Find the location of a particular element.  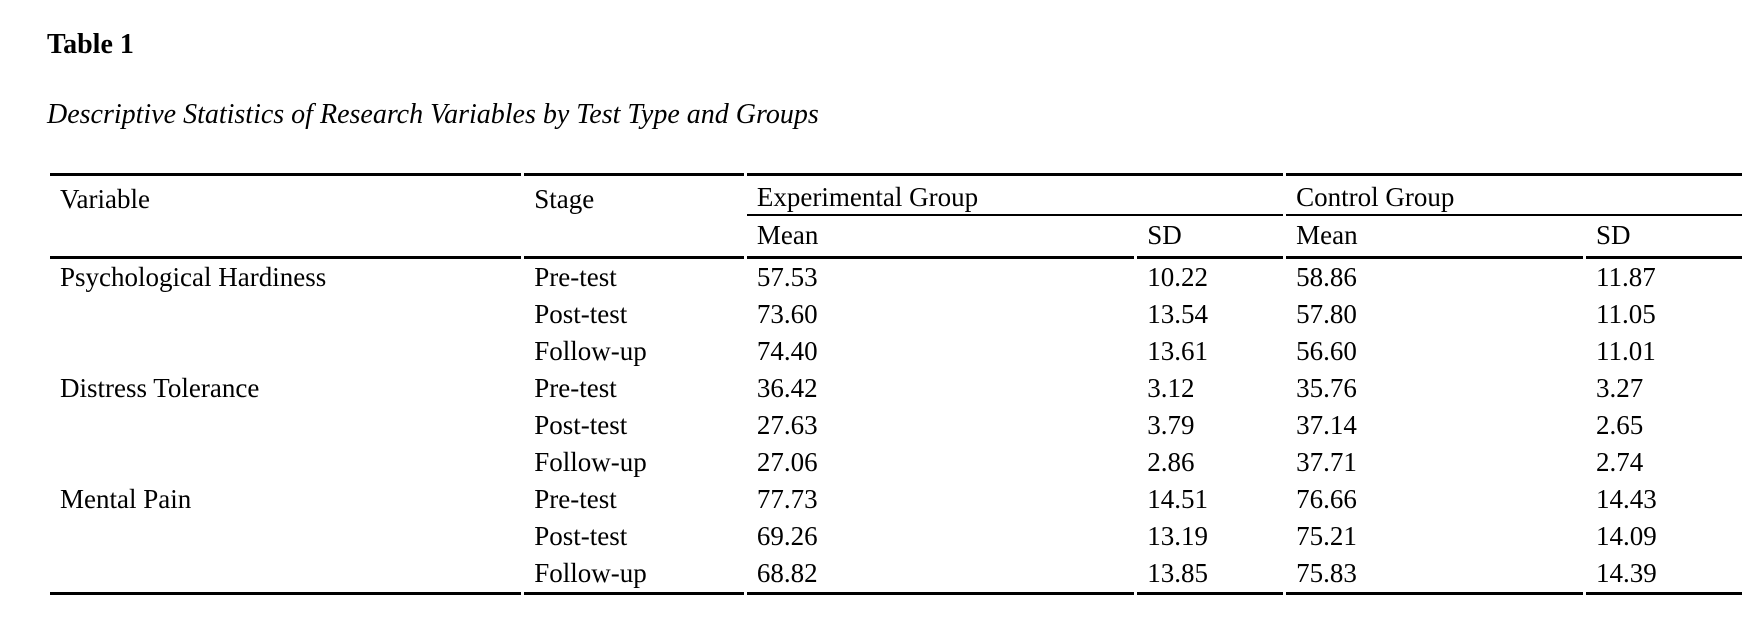

exp-sd-cell: 2.86 is located at coordinates (1171, 461).